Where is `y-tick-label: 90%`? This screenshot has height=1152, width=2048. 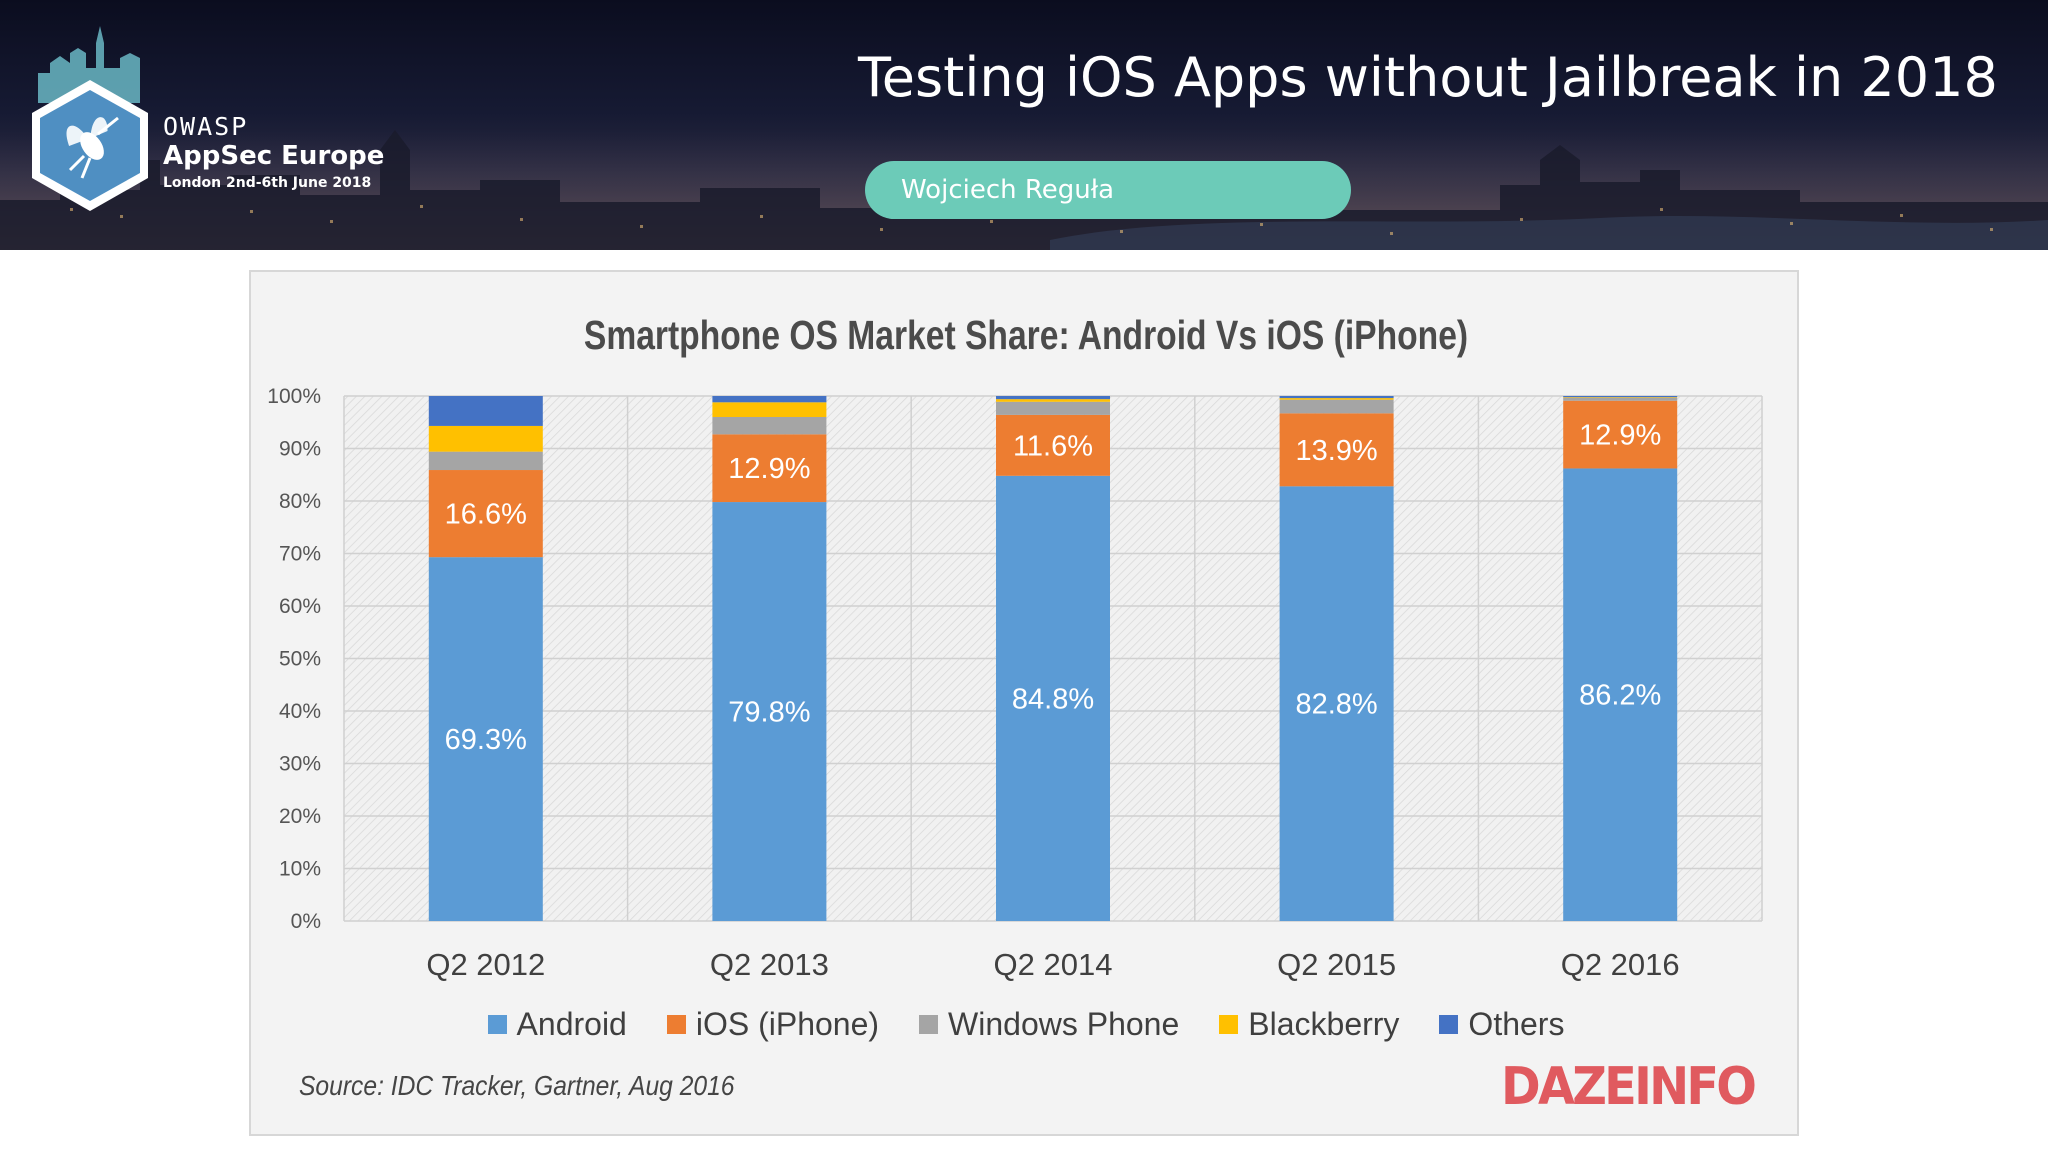
y-tick-label: 90% is located at coordinates (300, 449).